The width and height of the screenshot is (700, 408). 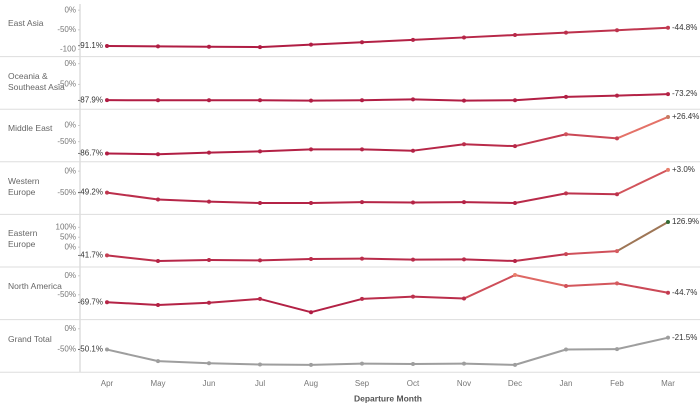 What do you see at coordinates (388, 398) in the screenshot?
I see `x-axis-title: Departure Month` at bounding box center [388, 398].